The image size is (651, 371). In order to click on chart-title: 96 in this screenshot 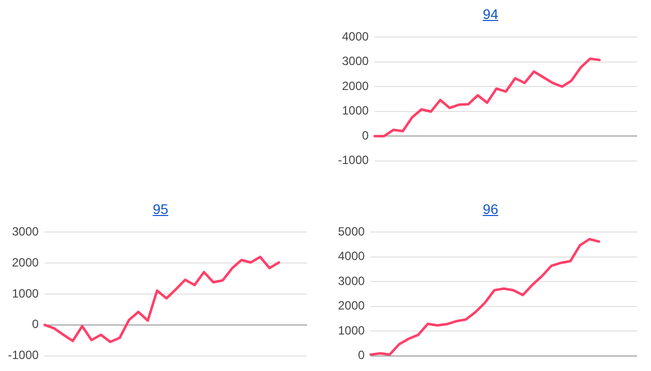, I will do `click(491, 209)`.